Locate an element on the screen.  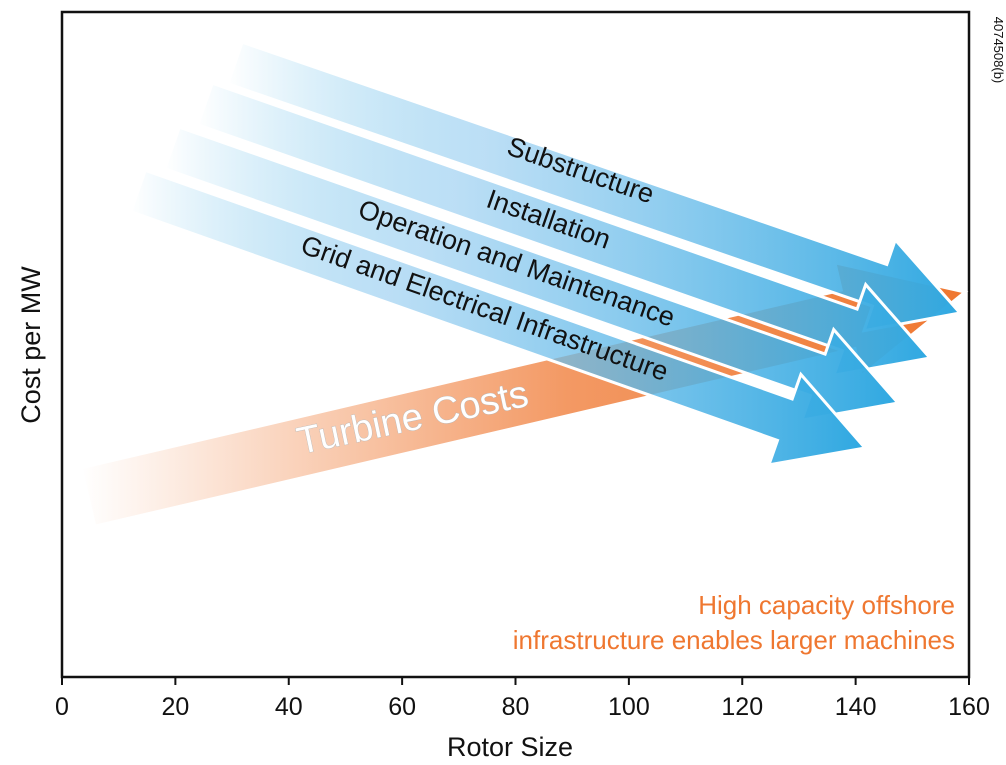
x-tick-label: 100 is located at coordinates (629, 707).